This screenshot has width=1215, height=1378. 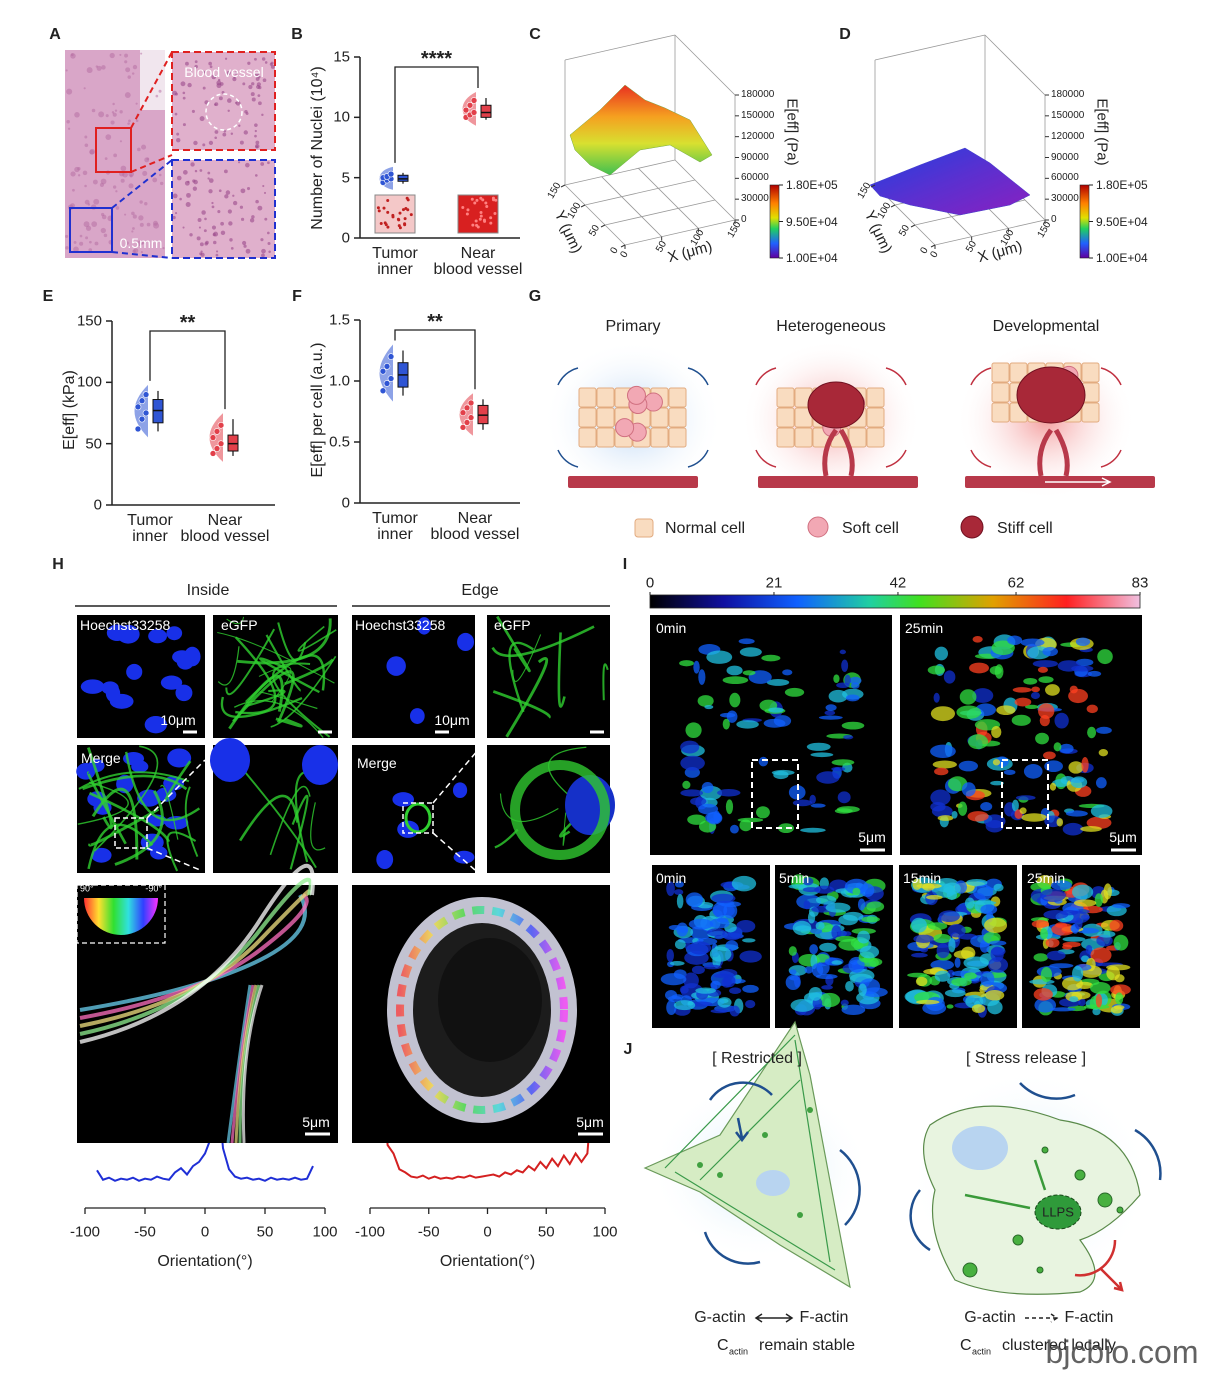 I want to click on y-tick-label: 5, so click(x=345, y=178).